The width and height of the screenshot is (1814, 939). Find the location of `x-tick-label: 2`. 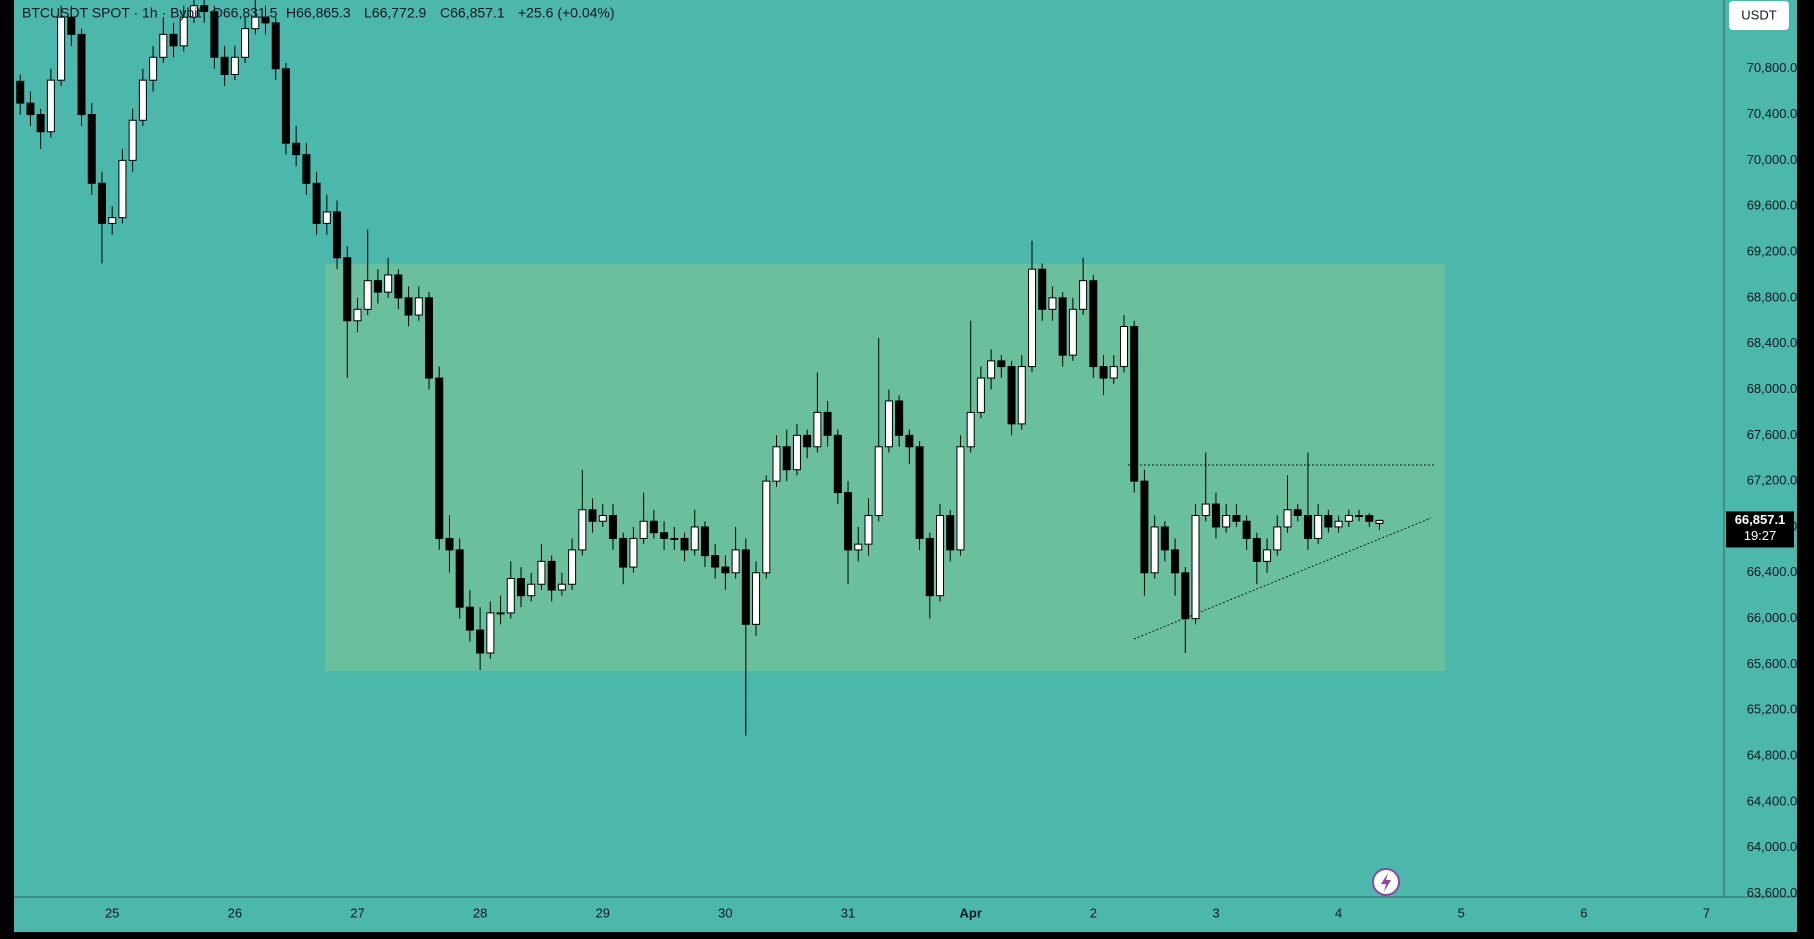

x-tick-label: 2 is located at coordinates (1093, 912).